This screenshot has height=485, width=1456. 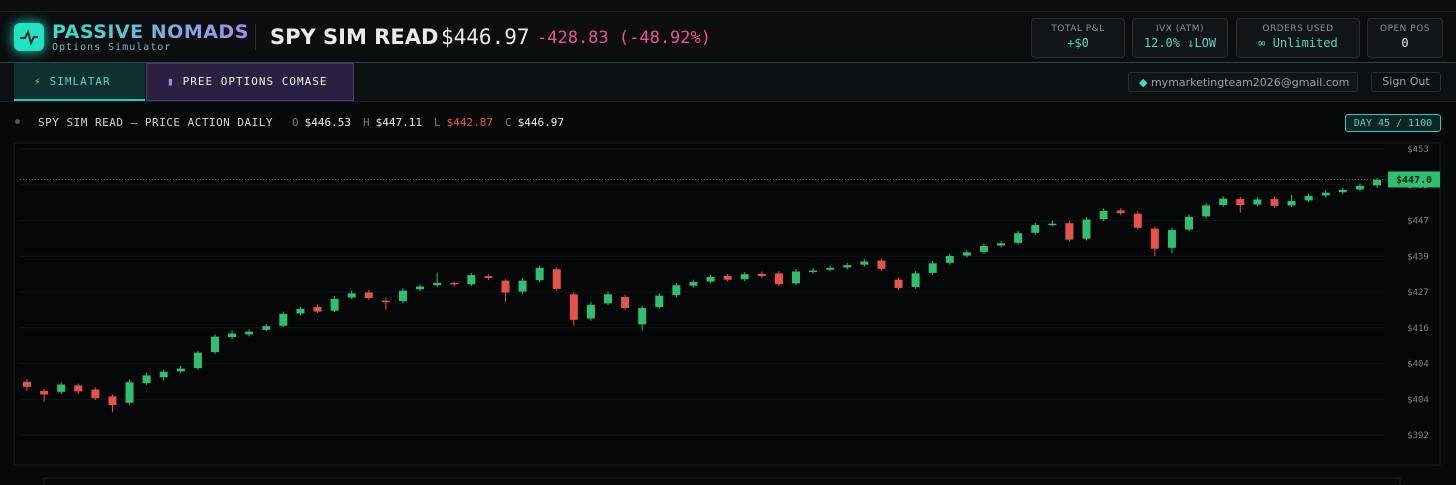 What do you see at coordinates (437, 122) in the screenshot?
I see `ohlc-key: L` at bounding box center [437, 122].